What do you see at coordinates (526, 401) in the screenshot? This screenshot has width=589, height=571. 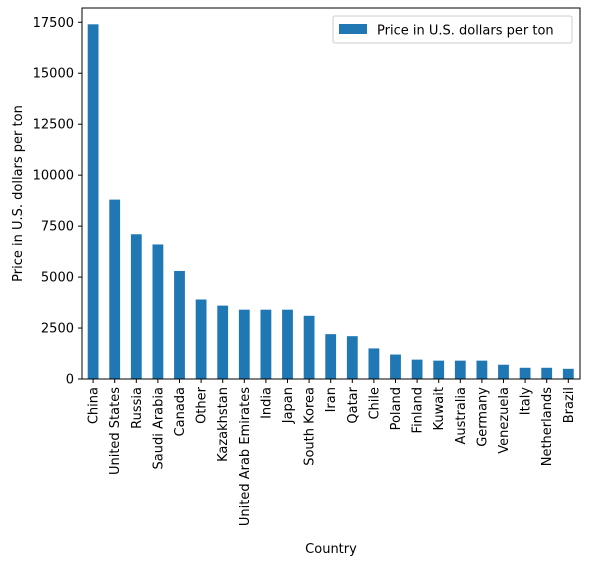 I see `x-tick-label: Italy` at bounding box center [526, 401].